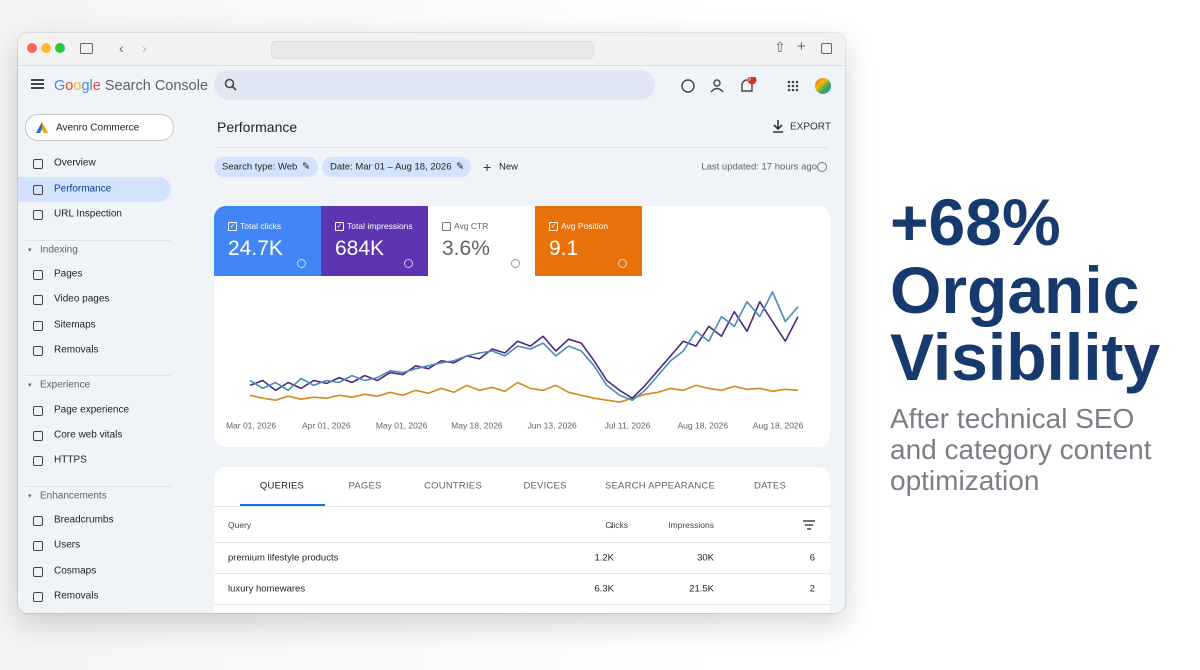  I want to click on section-arrow: ▾, so click(30, 386).